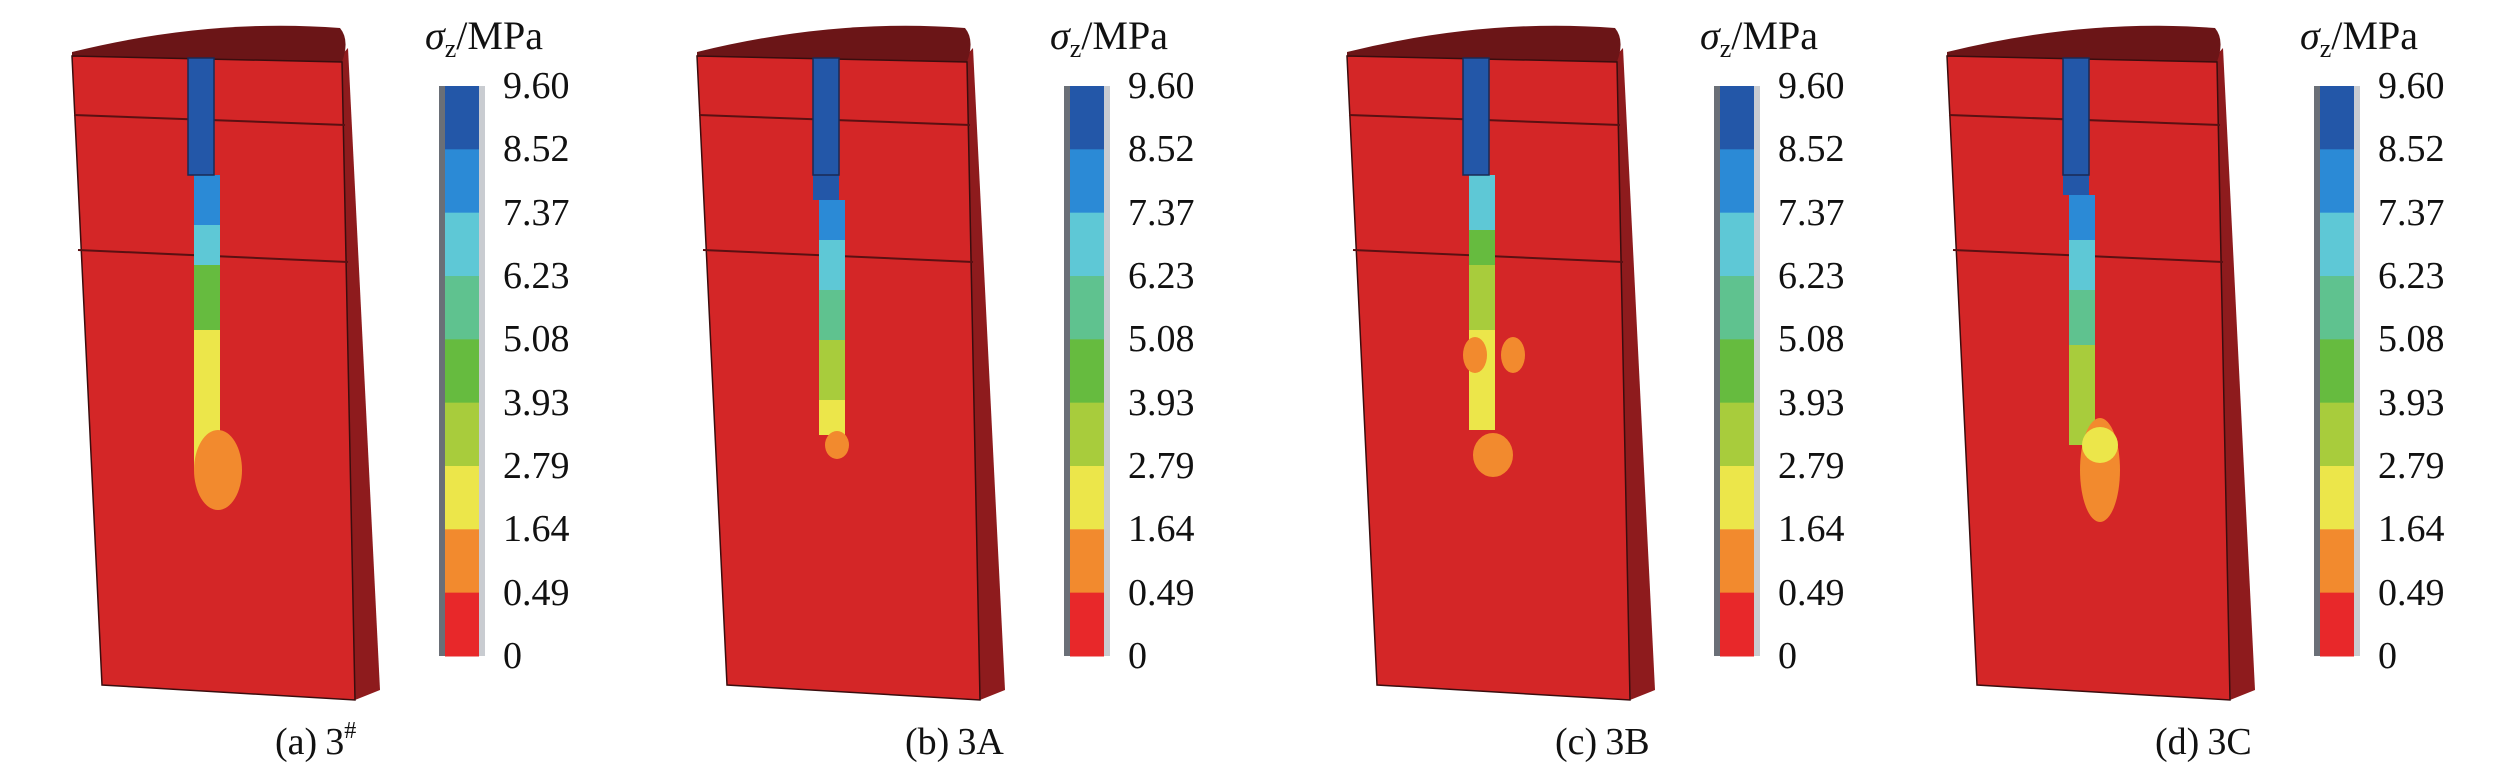  Describe the element at coordinates (980, 742) in the screenshot. I see `caption-name: 3A` at that location.